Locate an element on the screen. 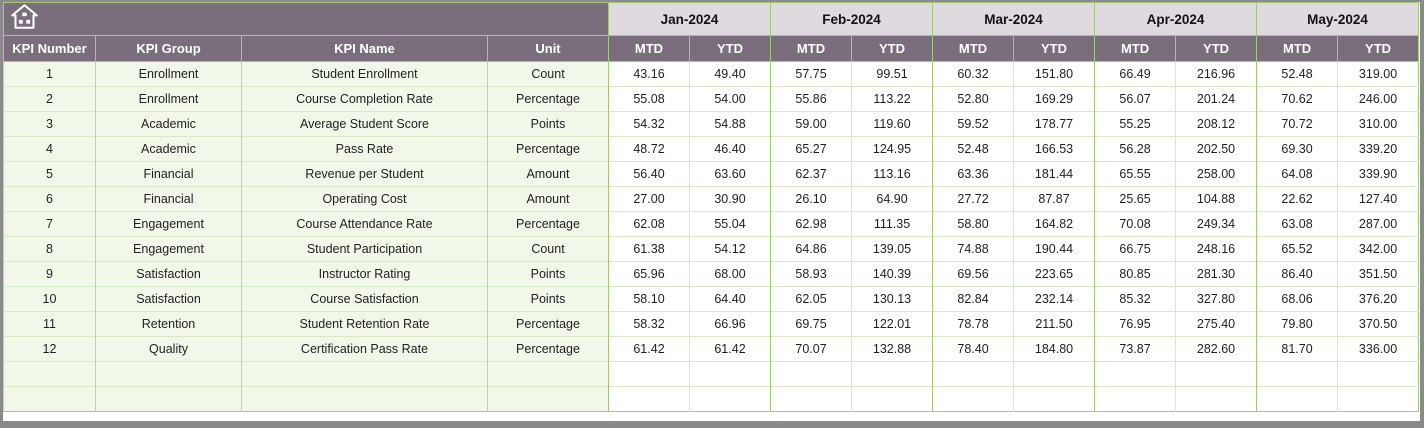 Image resolution: width=1424 pixels, height=428 pixels. column-header-kpi-group: KPI Group is located at coordinates (168, 48).